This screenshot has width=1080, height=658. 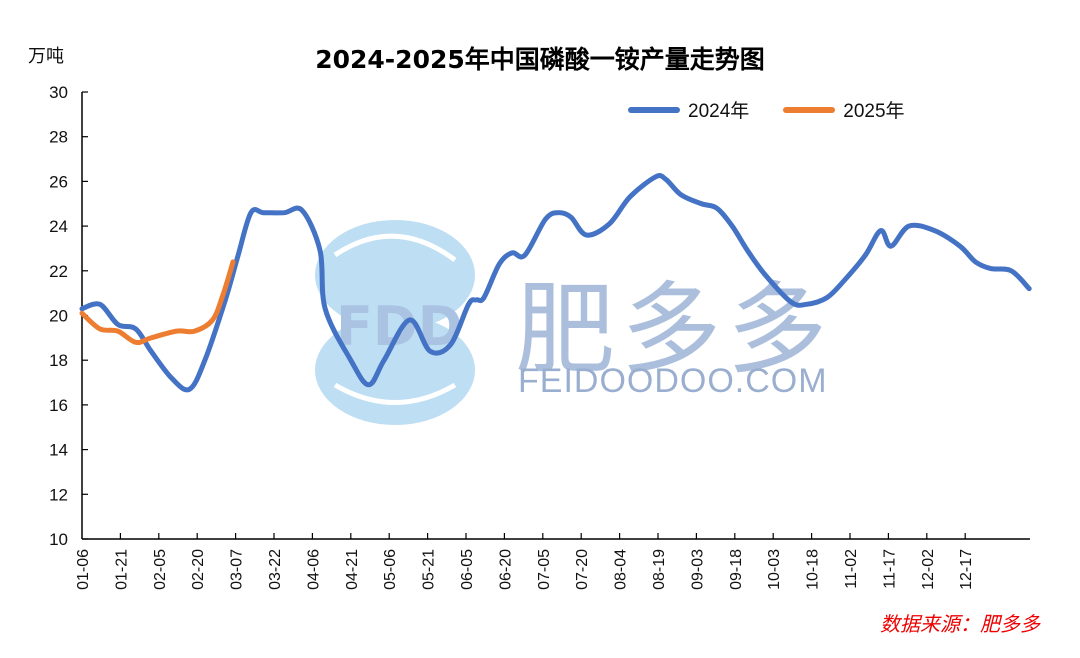 I want to click on y-tick-label: 30, so click(x=58, y=92).